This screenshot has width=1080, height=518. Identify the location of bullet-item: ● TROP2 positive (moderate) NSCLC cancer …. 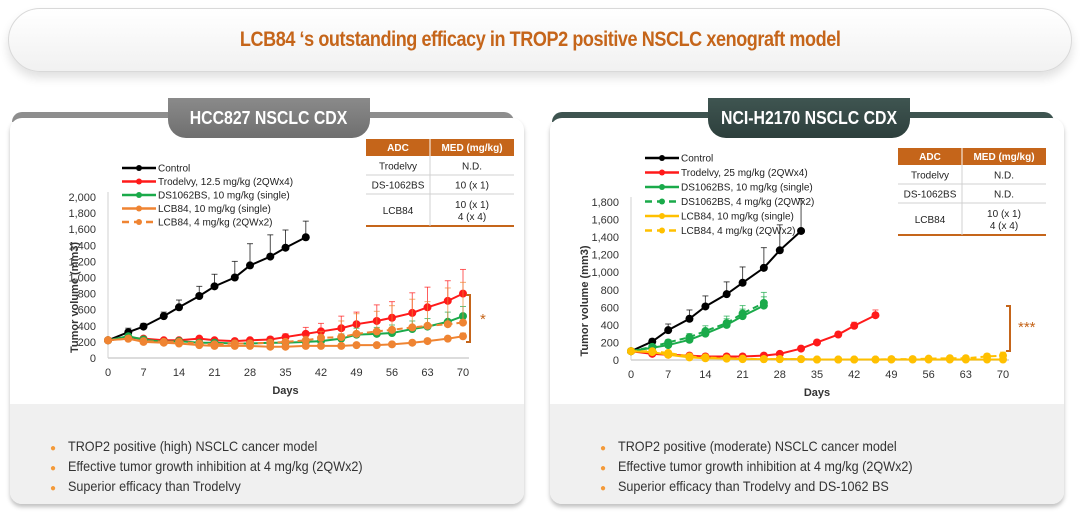
(748, 446).